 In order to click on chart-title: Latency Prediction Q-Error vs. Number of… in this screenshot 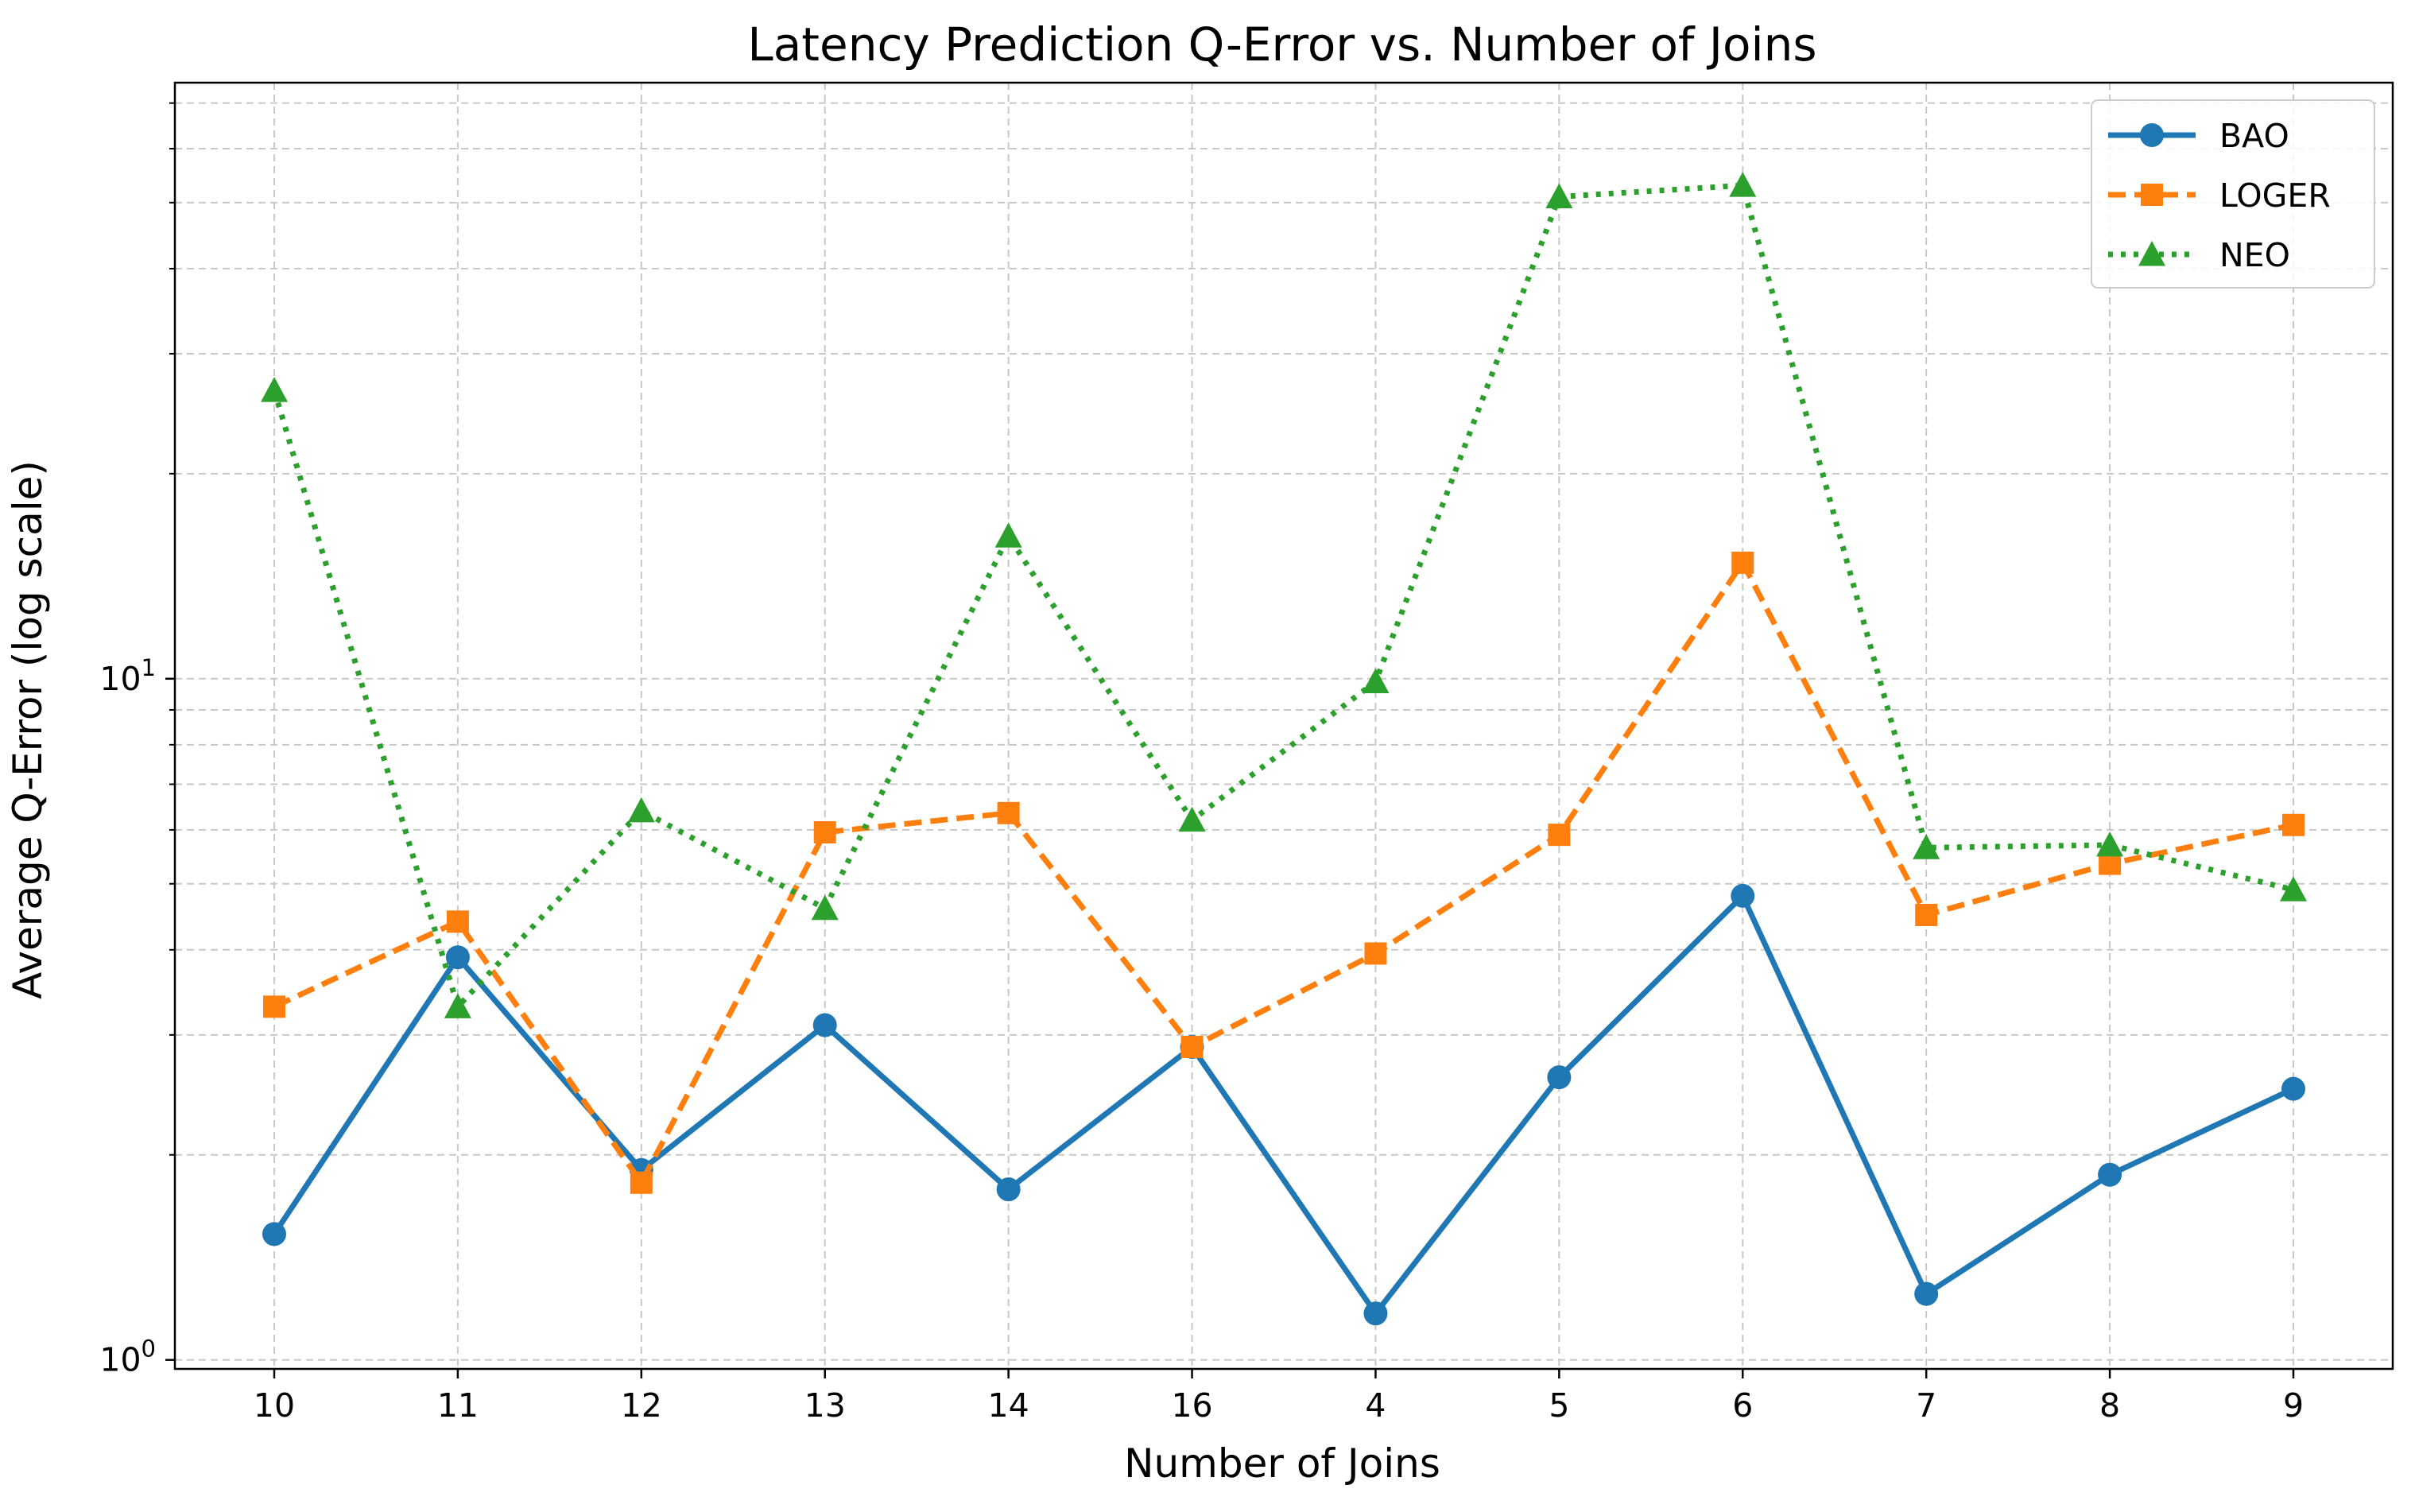, I will do `click(1281, 44)`.